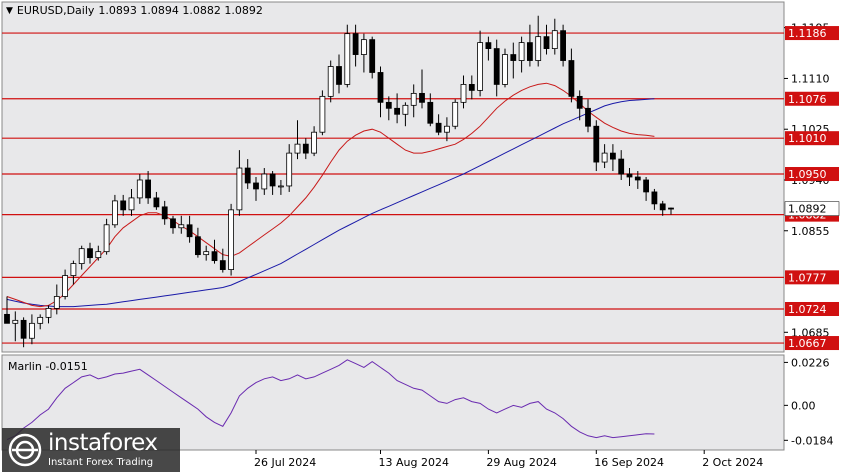 The width and height of the screenshot is (841, 474). What do you see at coordinates (103, 443) in the screenshot?
I see `watermark-brand: instaforex` at bounding box center [103, 443].